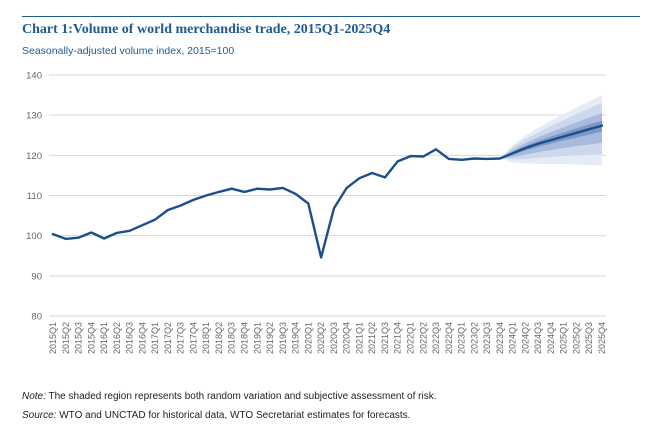  Describe the element at coordinates (34, 396) in the screenshot. I see `note-label: Note:` at that location.